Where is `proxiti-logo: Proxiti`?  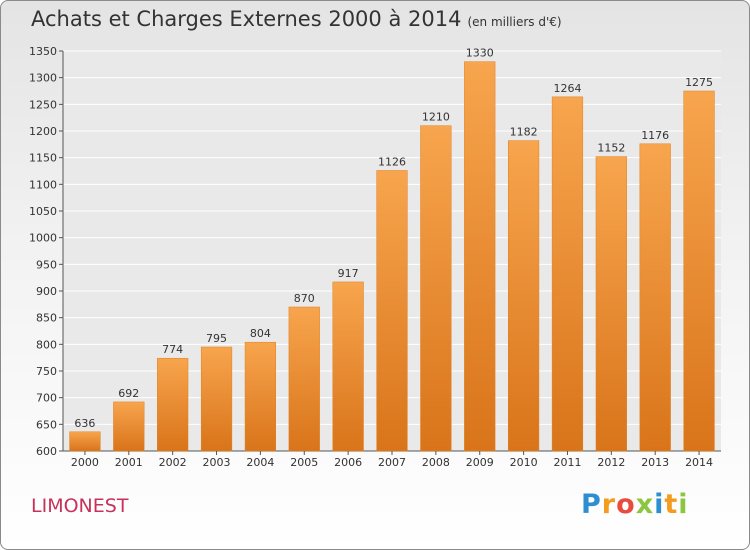
proxiti-logo: Proxiti is located at coordinates (635, 504).